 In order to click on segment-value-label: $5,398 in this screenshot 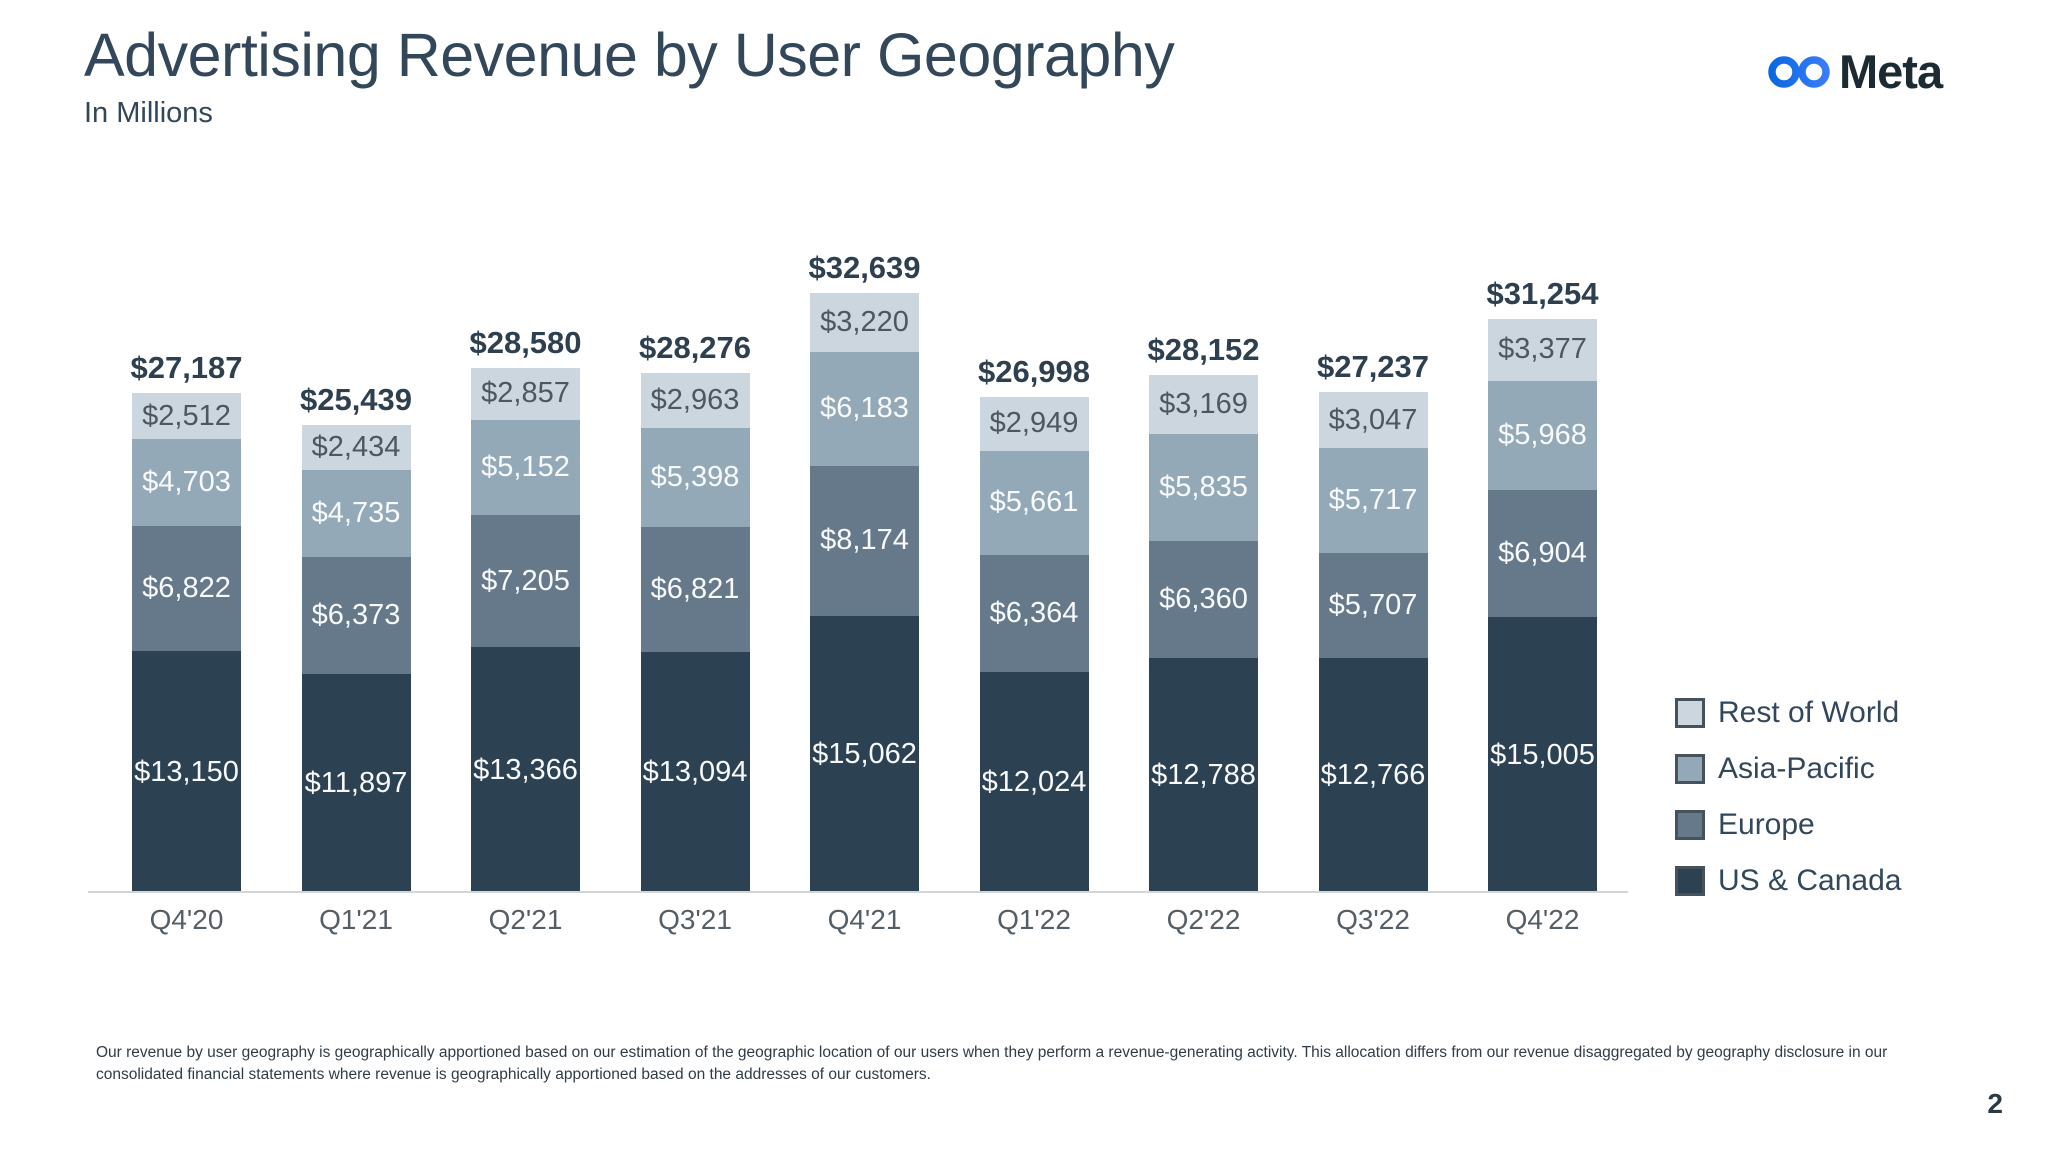, I will do `click(695, 476)`.